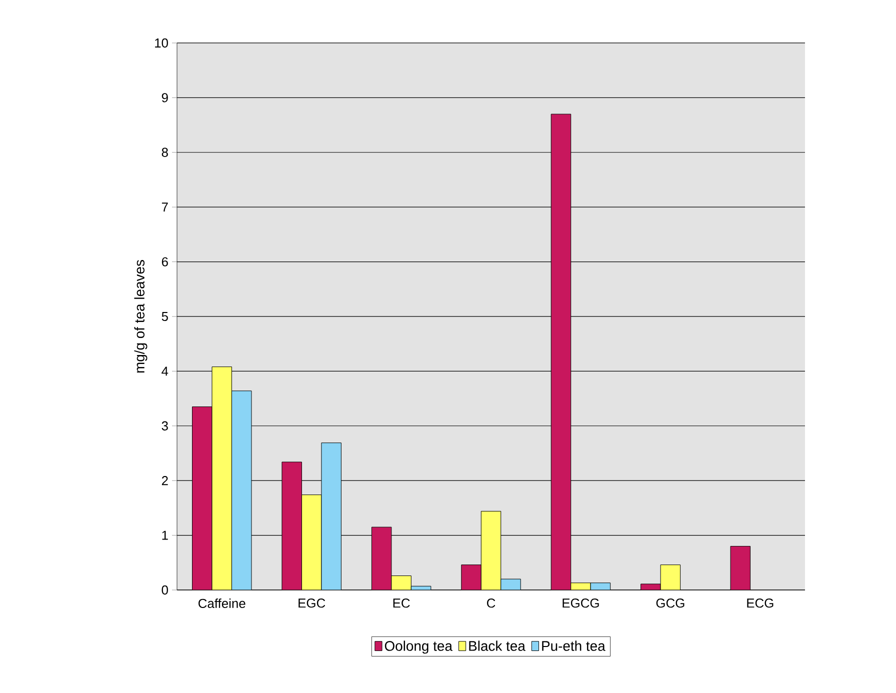  What do you see at coordinates (165, 152) in the screenshot?
I see `y-tick-label: 8` at bounding box center [165, 152].